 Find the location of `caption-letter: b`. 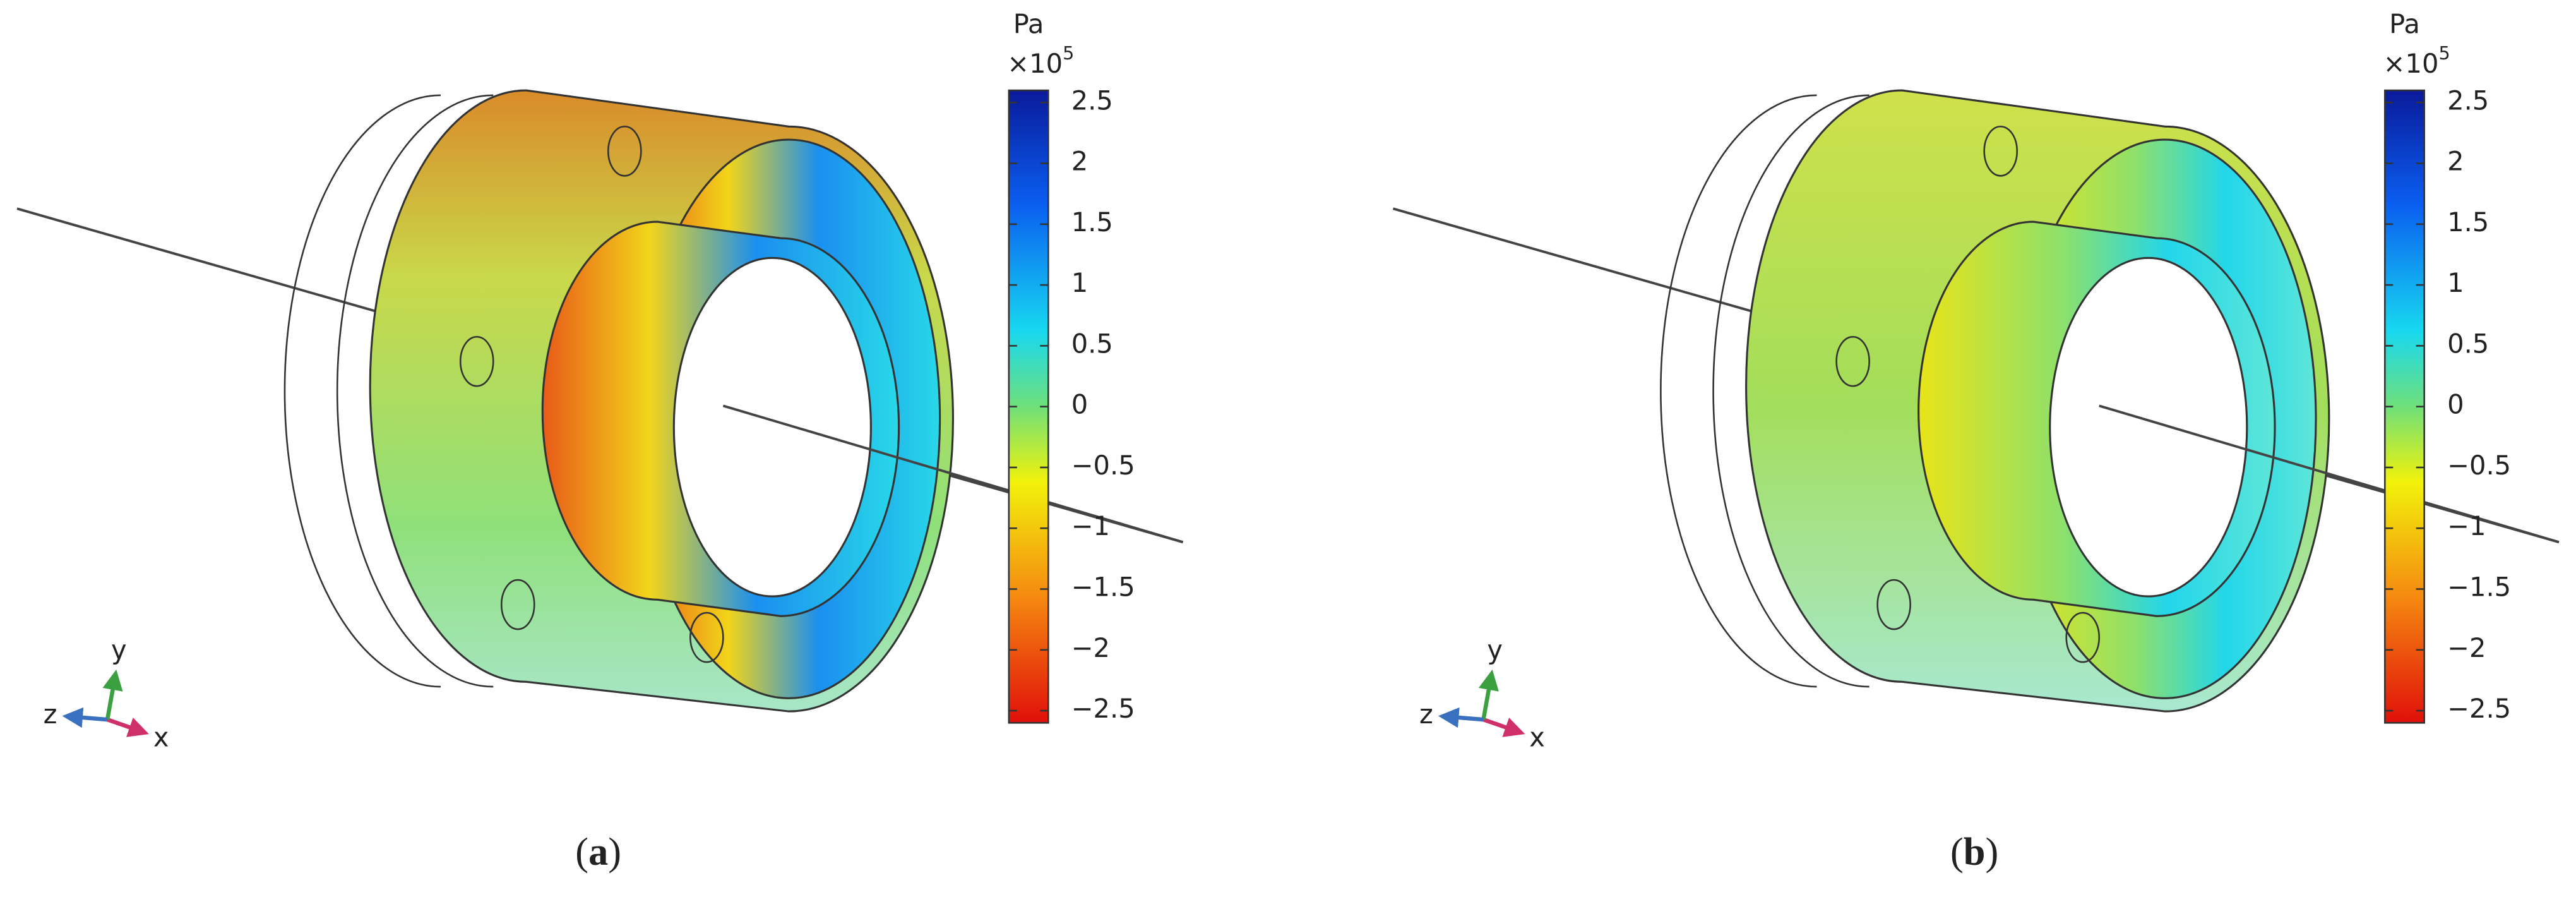

caption-letter: b is located at coordinates (1975, 852).